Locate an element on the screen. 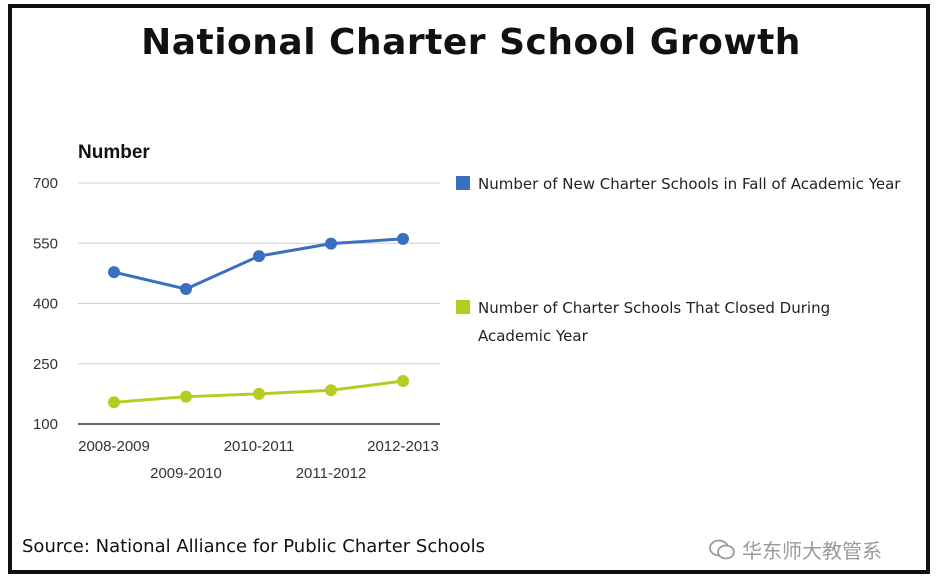 This screenshot has height=588, width=942. x-tick-label: 2011-2012 is located at coordinates (331, 473).